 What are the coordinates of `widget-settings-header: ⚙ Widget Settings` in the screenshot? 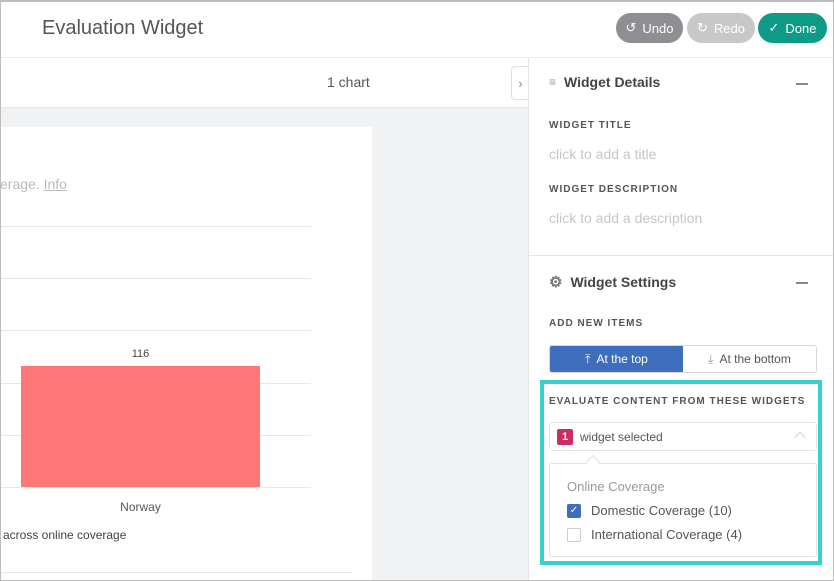 It's located at (613, 282).